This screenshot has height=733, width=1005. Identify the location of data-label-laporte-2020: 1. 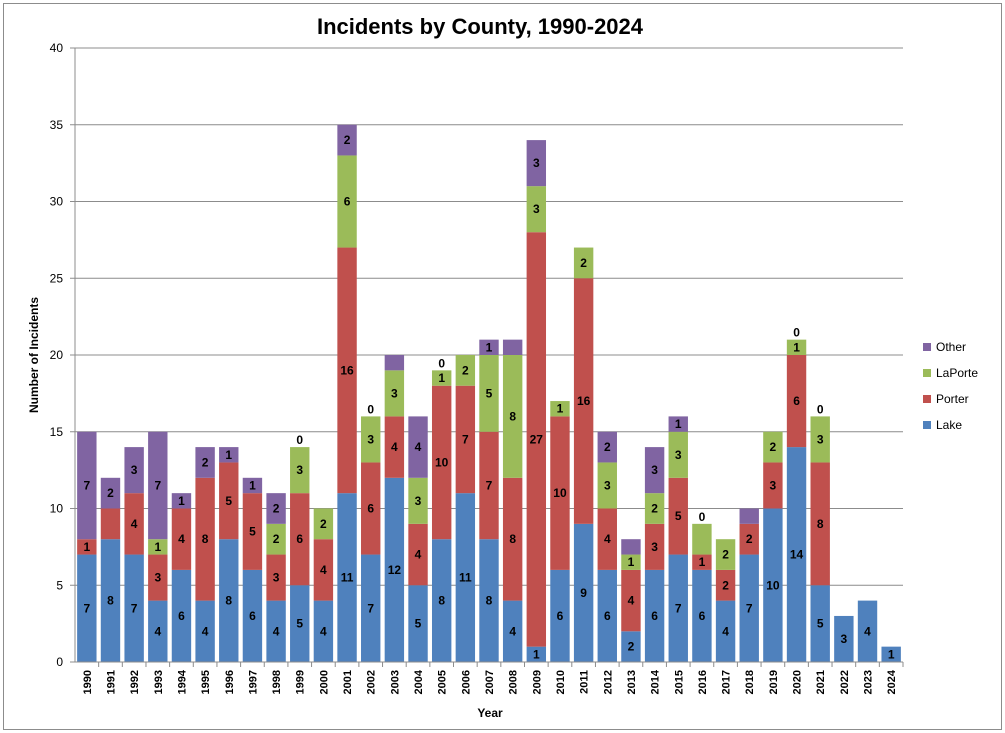
(796, 347).